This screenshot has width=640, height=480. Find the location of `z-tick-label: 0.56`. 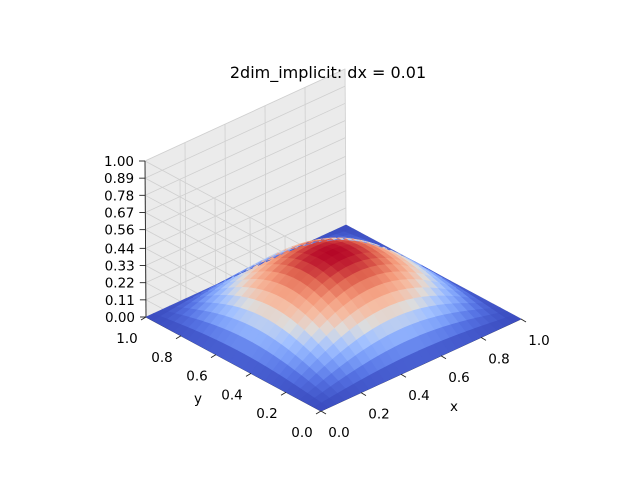

z-tick-label: 0.56 is located at coordinates (119, 231).